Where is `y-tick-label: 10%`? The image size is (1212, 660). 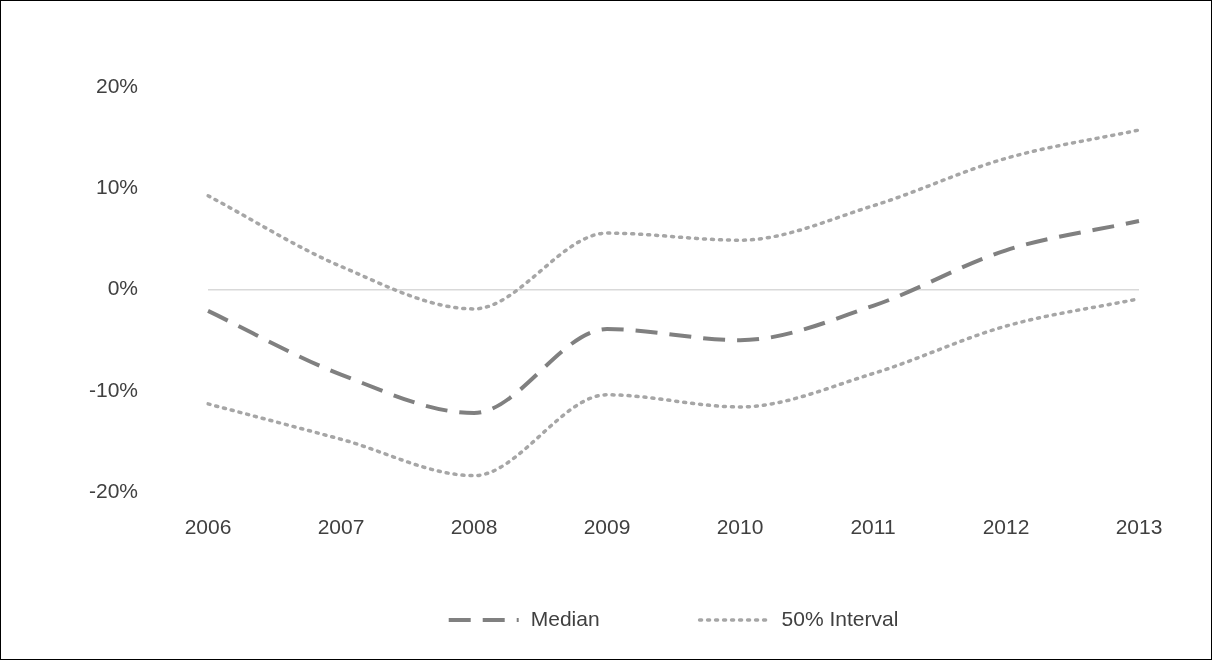
y-tick-label: 10% is located at coordinates (117, 187).